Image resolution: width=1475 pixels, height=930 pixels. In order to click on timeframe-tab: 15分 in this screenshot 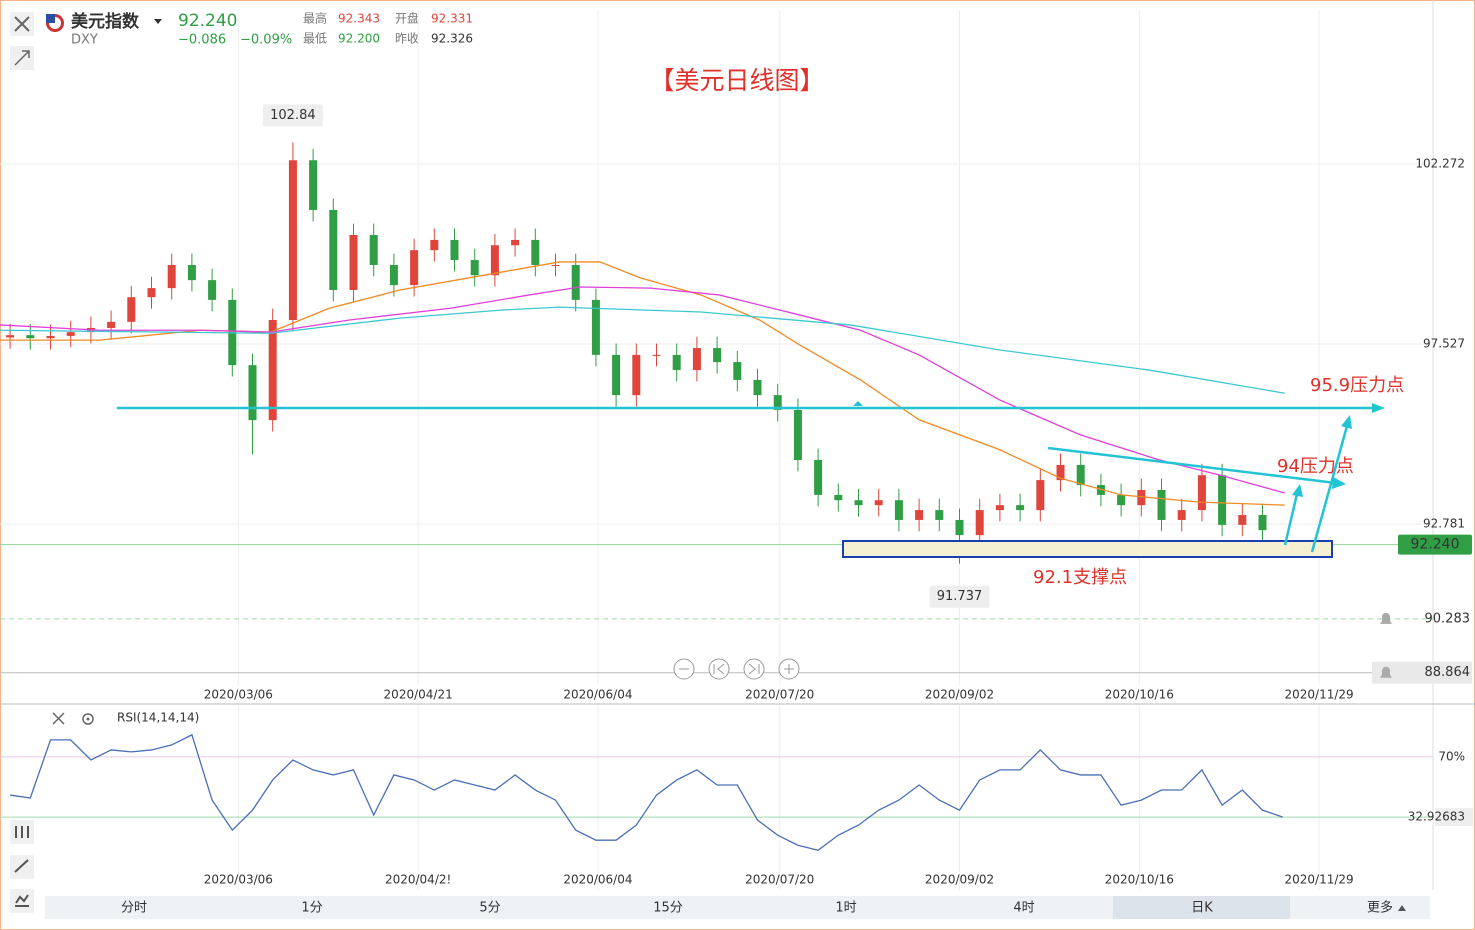, I will do `click(668, 908)`.